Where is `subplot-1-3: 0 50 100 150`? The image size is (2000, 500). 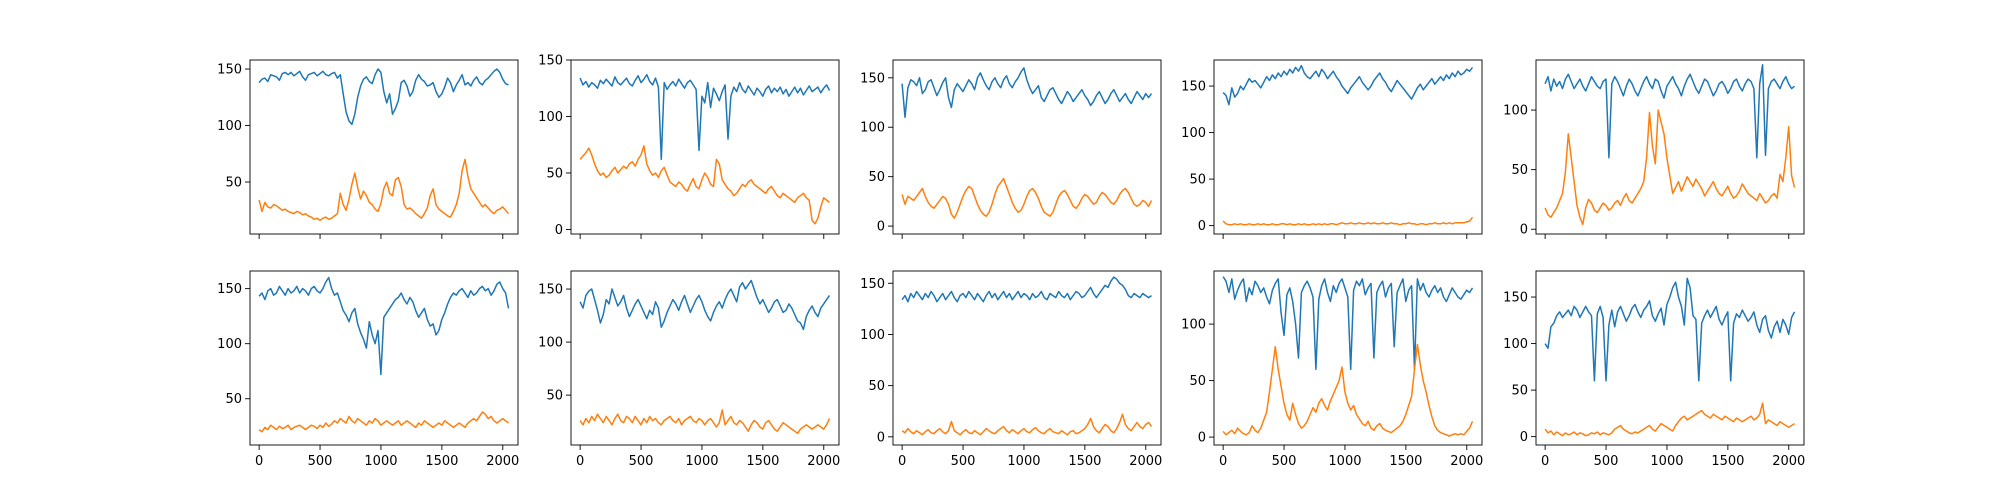 subplot-1-3: 0 50 100 150 is located at coordinates (1011, 149).